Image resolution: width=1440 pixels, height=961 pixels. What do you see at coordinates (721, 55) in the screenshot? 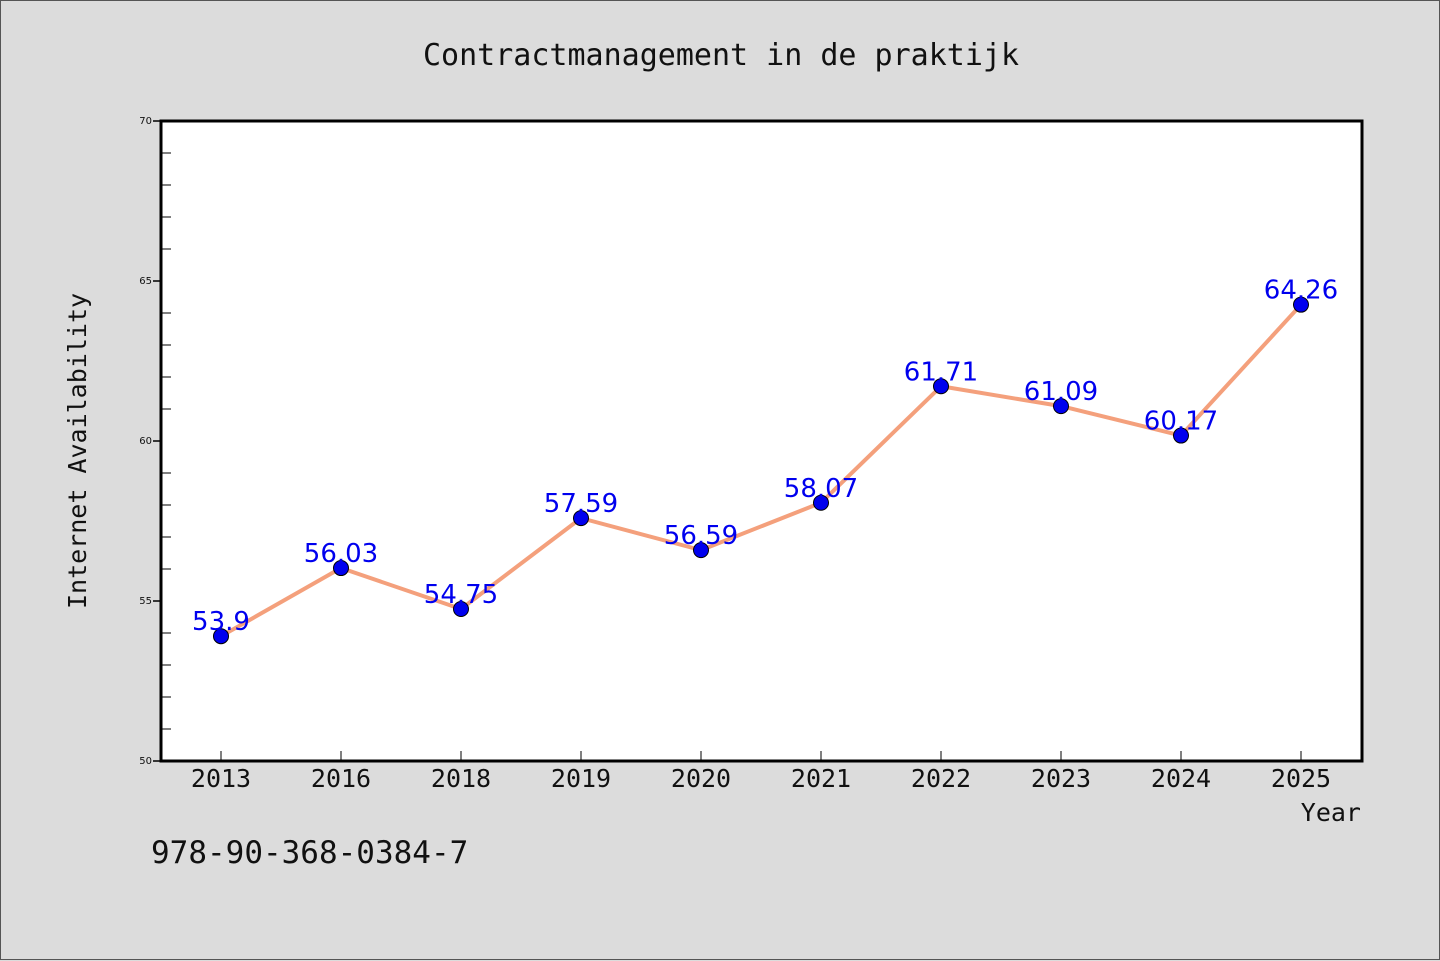
I see `chart-title: Contractmanagement in de praktijk` at bounding box center [721, 55].